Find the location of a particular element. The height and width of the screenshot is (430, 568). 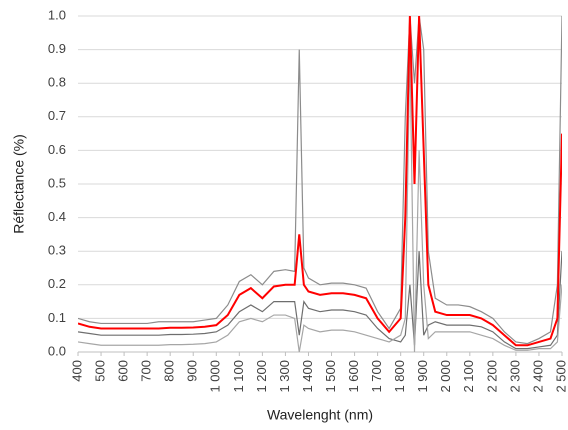

y-tick-label: 0.7 is located at coordinates (57, 115).